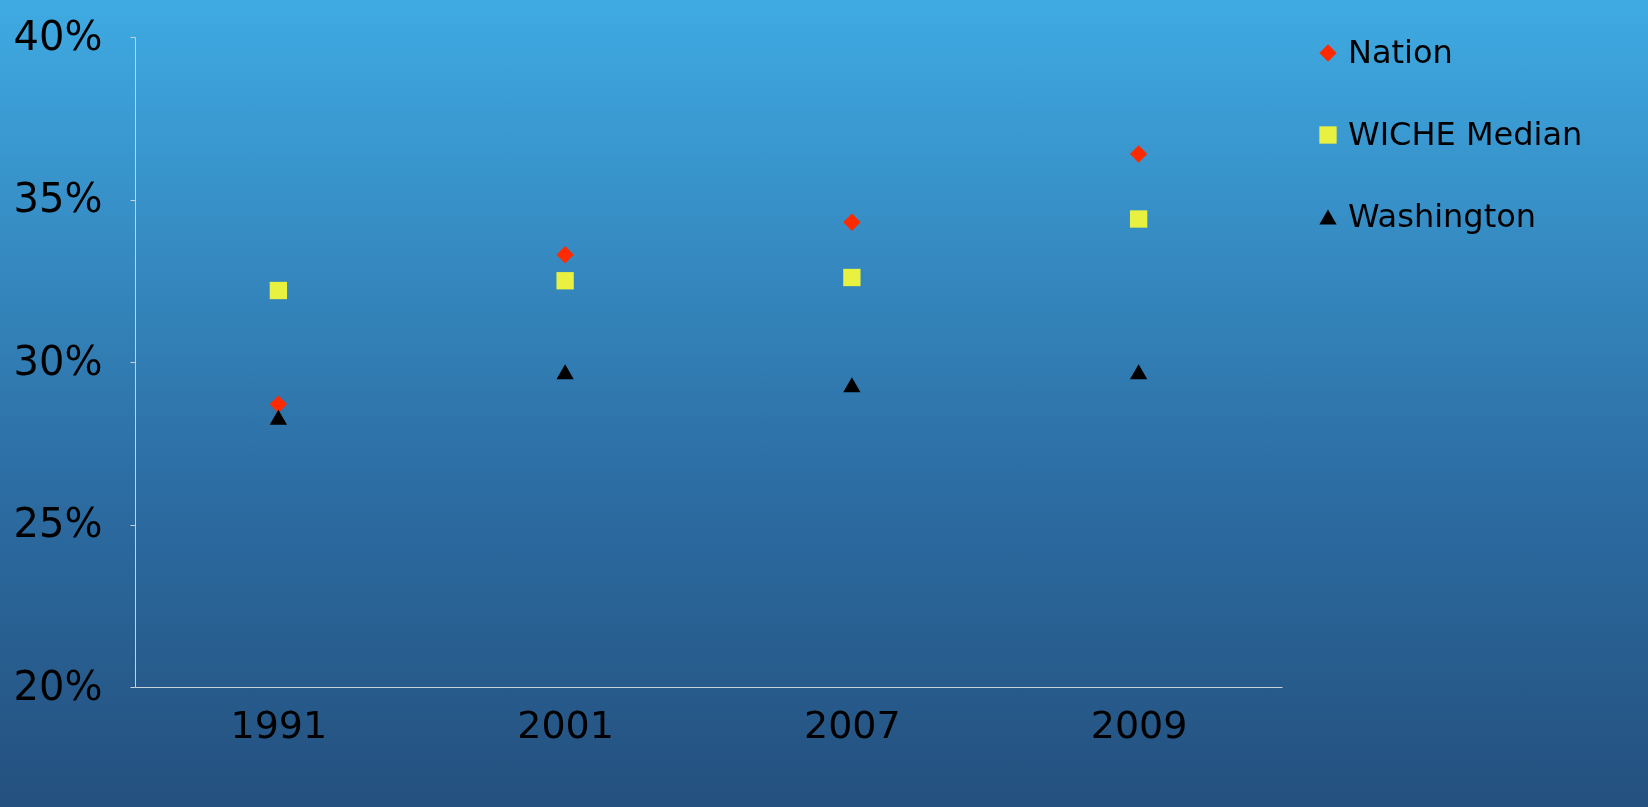  I want to click on y-tick-label: 40%, so click(58, 35).